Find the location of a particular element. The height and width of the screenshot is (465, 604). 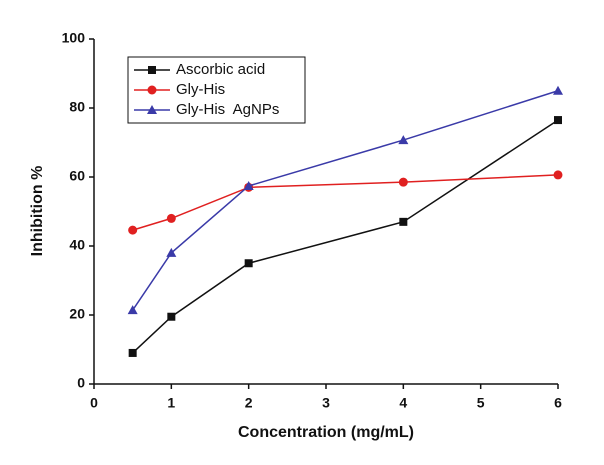

x-axis-label: Concentration (mg/mL) is located at coordinates (326, 432).